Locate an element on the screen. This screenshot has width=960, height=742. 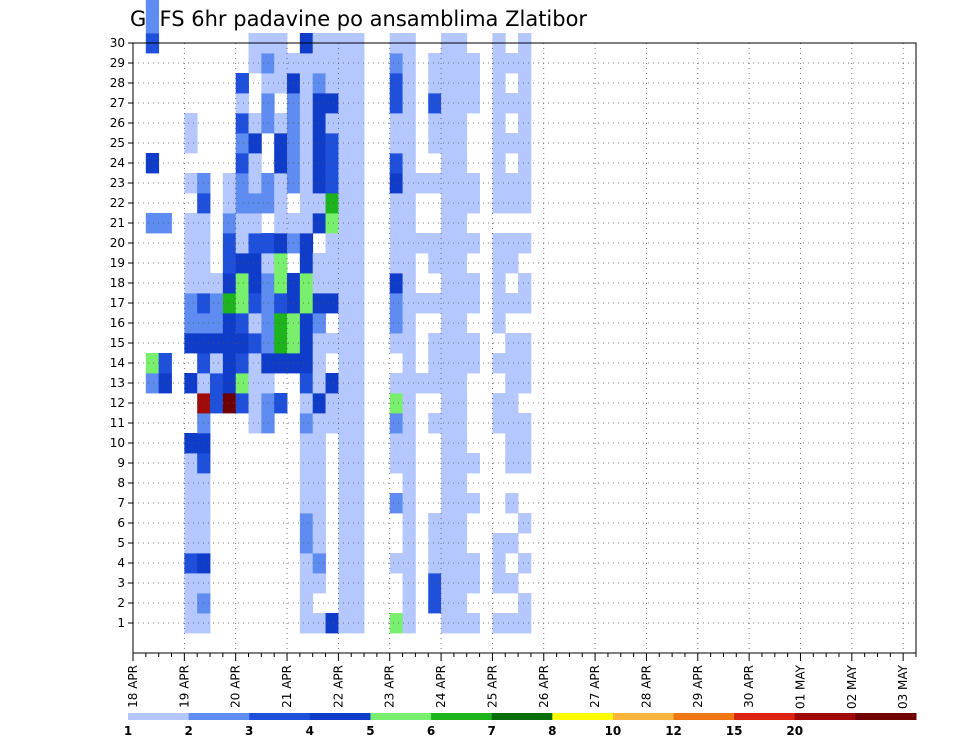
y-tick-label: 14 is located at coordinates (117, 363).